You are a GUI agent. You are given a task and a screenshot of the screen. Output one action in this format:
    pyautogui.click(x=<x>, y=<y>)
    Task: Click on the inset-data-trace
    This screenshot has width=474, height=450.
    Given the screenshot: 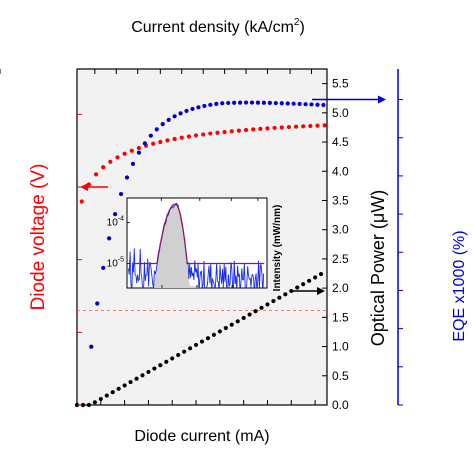 What is the action you would take?
    pyautogui.click(x=196, y=245)
    